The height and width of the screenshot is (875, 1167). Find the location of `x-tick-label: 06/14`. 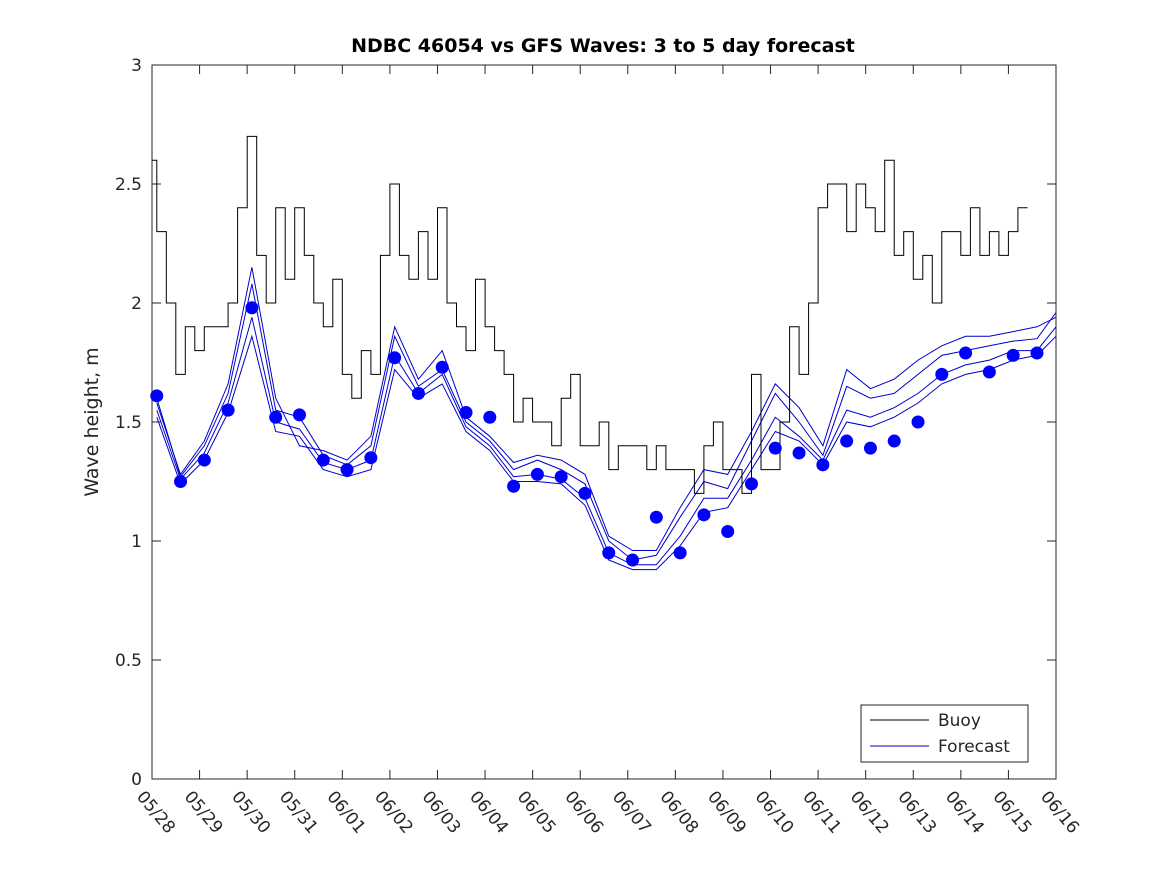

x-tick-label: 06/14 is located at coordinates (964, 812).